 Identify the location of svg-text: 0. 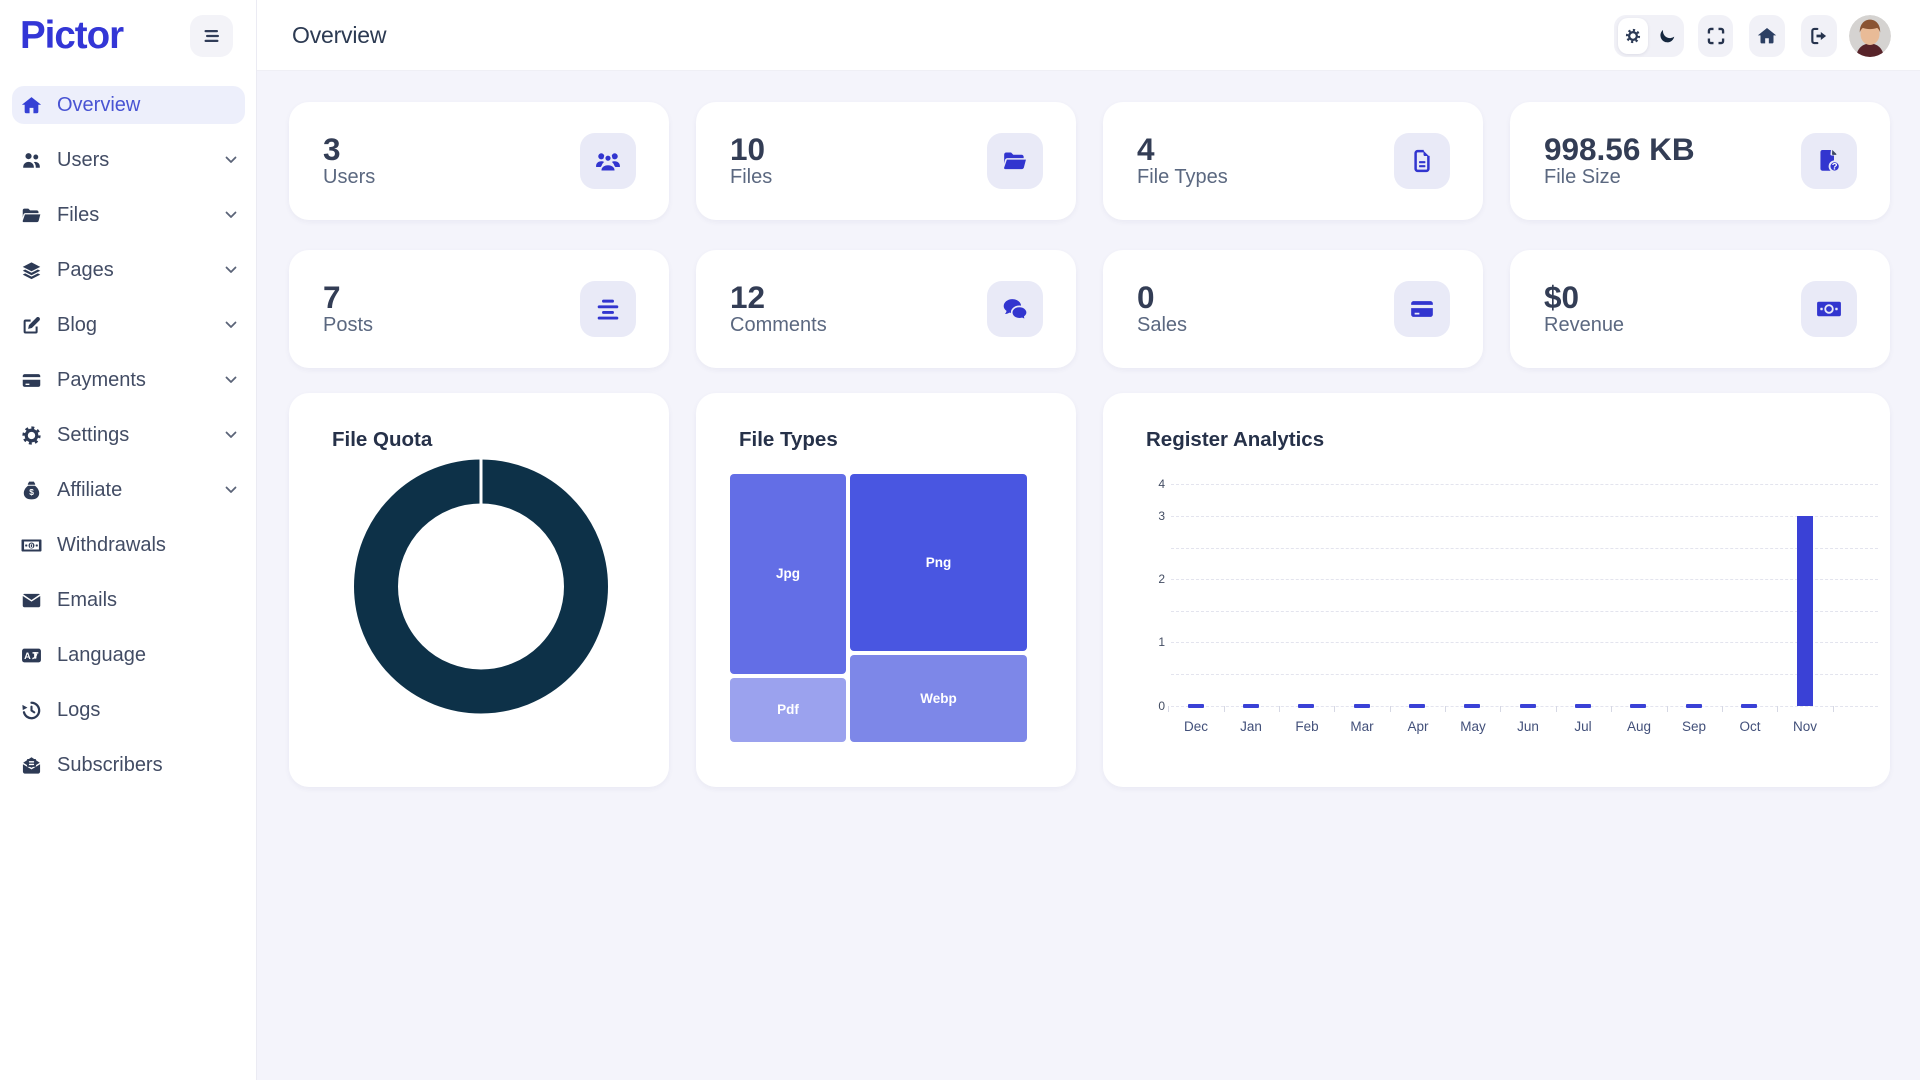
(32, 546).